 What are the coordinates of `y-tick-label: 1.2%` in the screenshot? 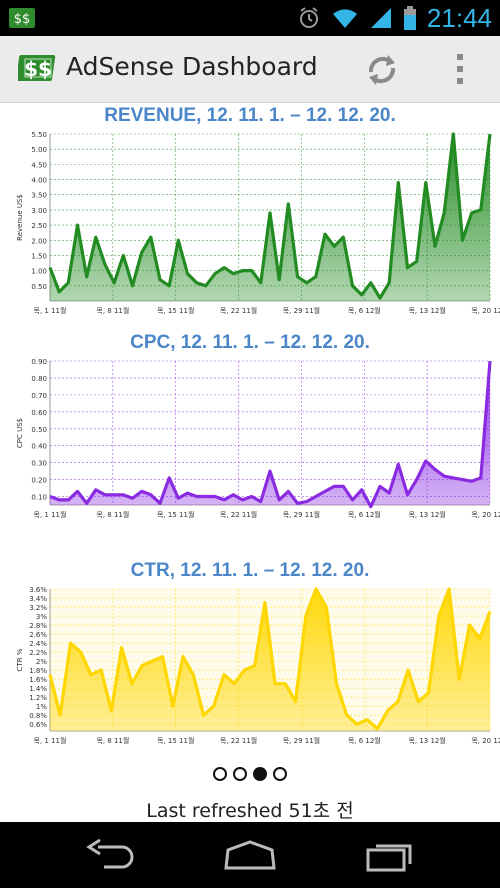 It's located at (38, 698).